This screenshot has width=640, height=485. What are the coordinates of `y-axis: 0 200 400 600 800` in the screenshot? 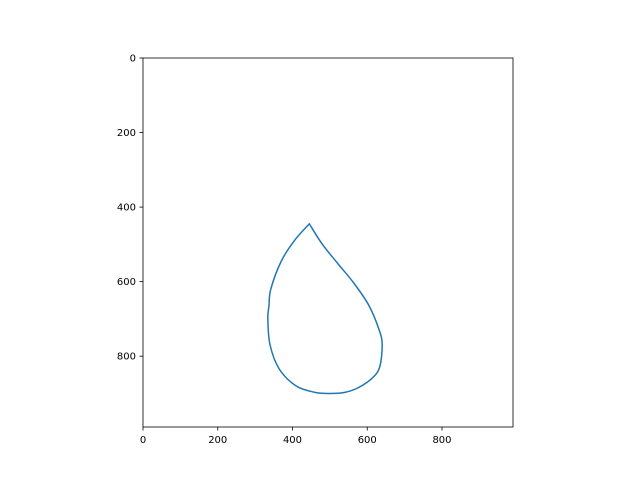 It's located at (130, 208).